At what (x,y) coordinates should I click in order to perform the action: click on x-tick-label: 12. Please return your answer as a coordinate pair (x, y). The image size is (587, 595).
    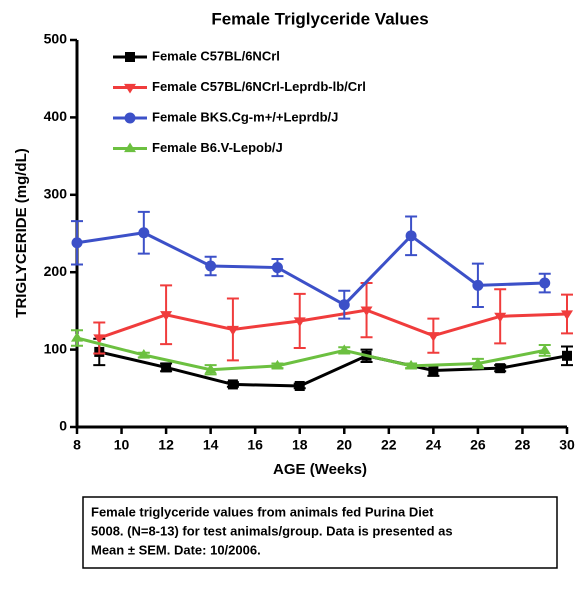
    Looking at the image, I should click on (166, 445).